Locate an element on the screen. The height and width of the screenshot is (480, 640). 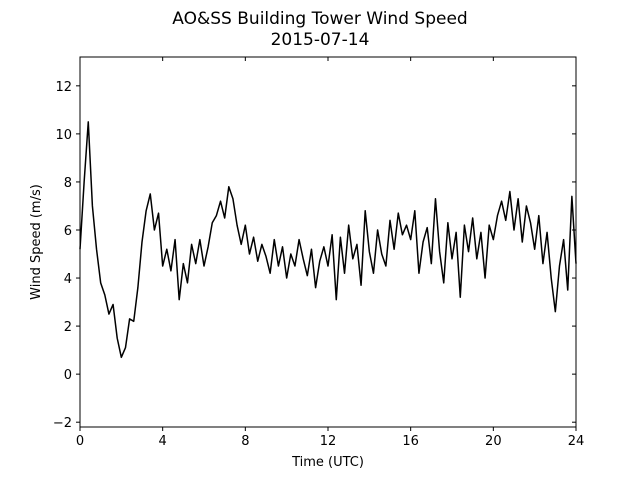
y-tick-label: −2 is located at coordinates (62, 423).